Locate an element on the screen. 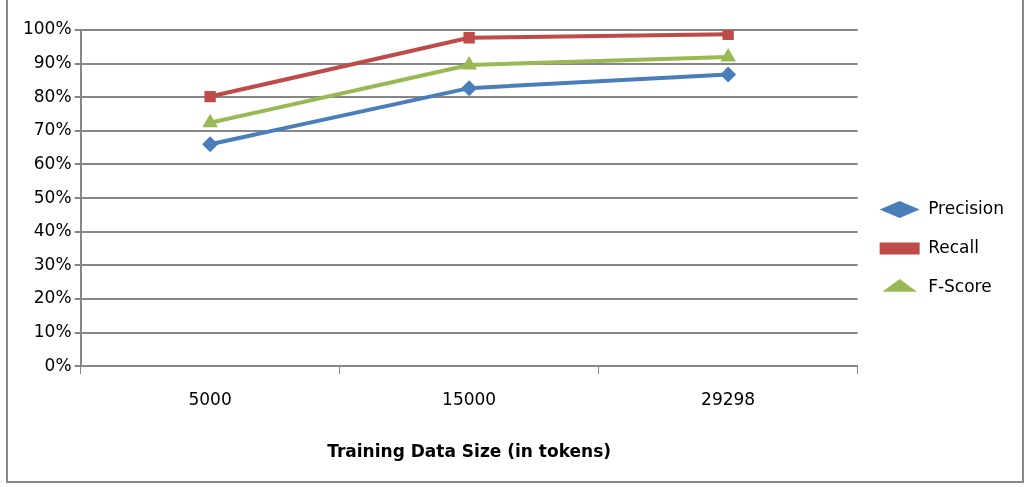  y-tick-label: 10% is located at coordinates (52, 331).